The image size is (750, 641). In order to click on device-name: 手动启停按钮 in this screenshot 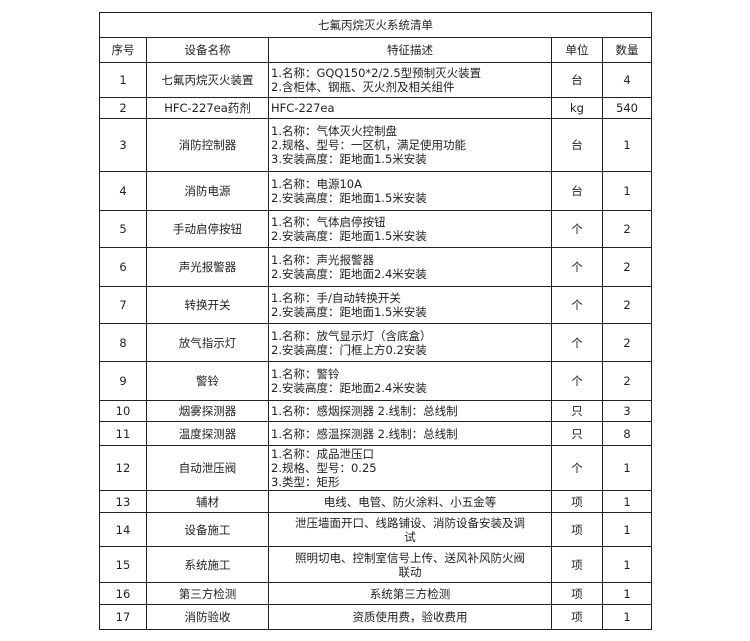, I will do `click(207, 229)`.